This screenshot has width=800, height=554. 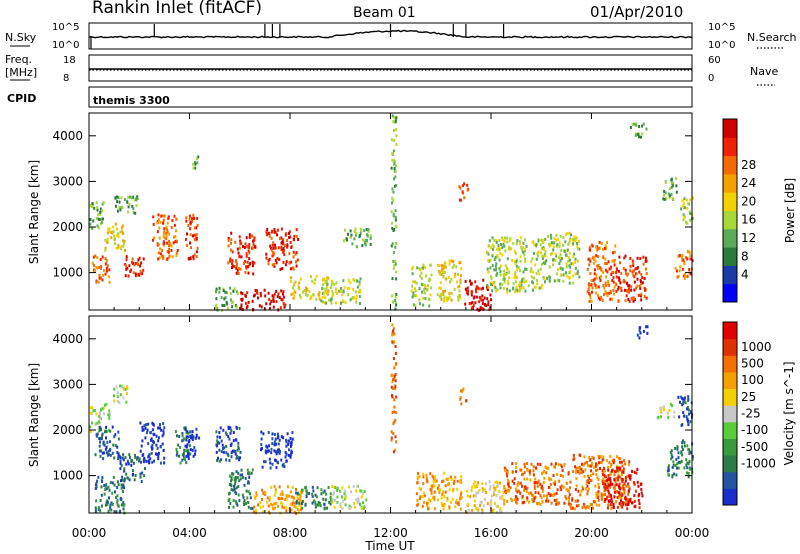 What do you see at coordinates (67, 227) in the screenshot?
I see `y-tick-label: 2000` at bounding box center [67, 227].